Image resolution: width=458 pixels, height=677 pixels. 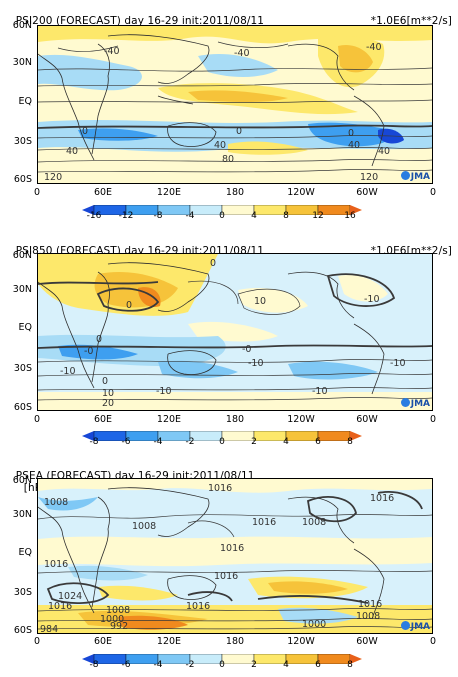 I want to click on coast-south-america, so click(x=369, y=359).